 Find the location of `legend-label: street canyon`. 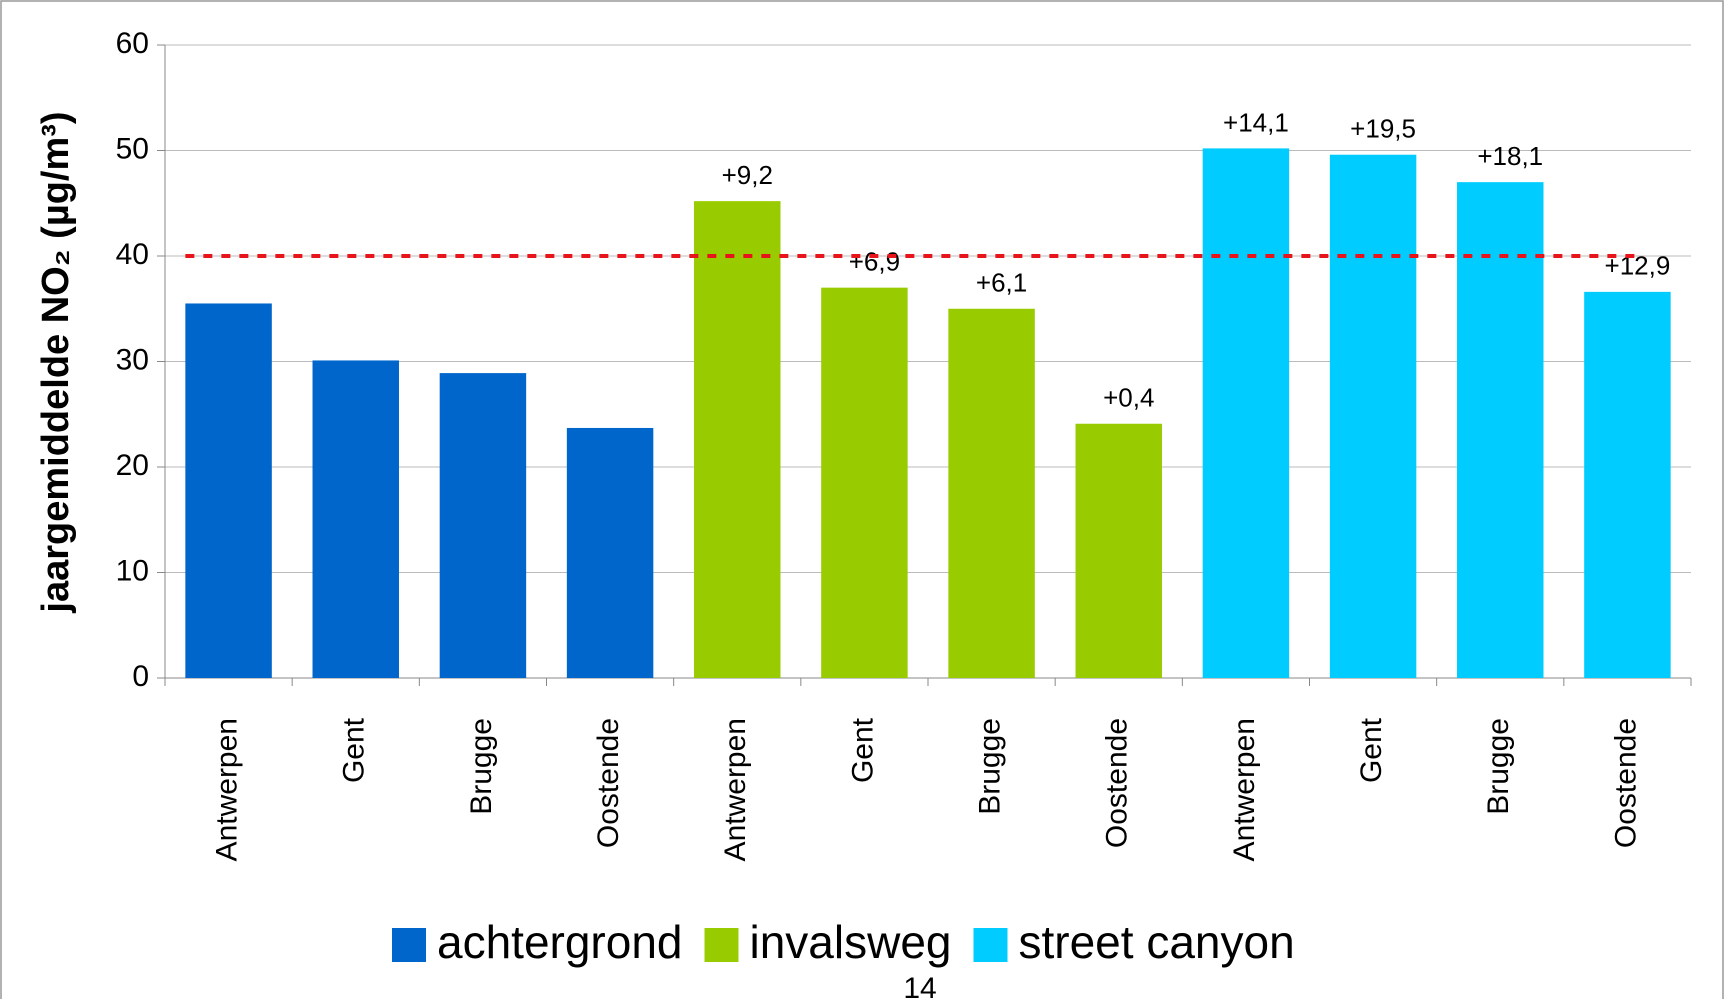

legend-label: street canyon is located at coordinates (1157, 942).